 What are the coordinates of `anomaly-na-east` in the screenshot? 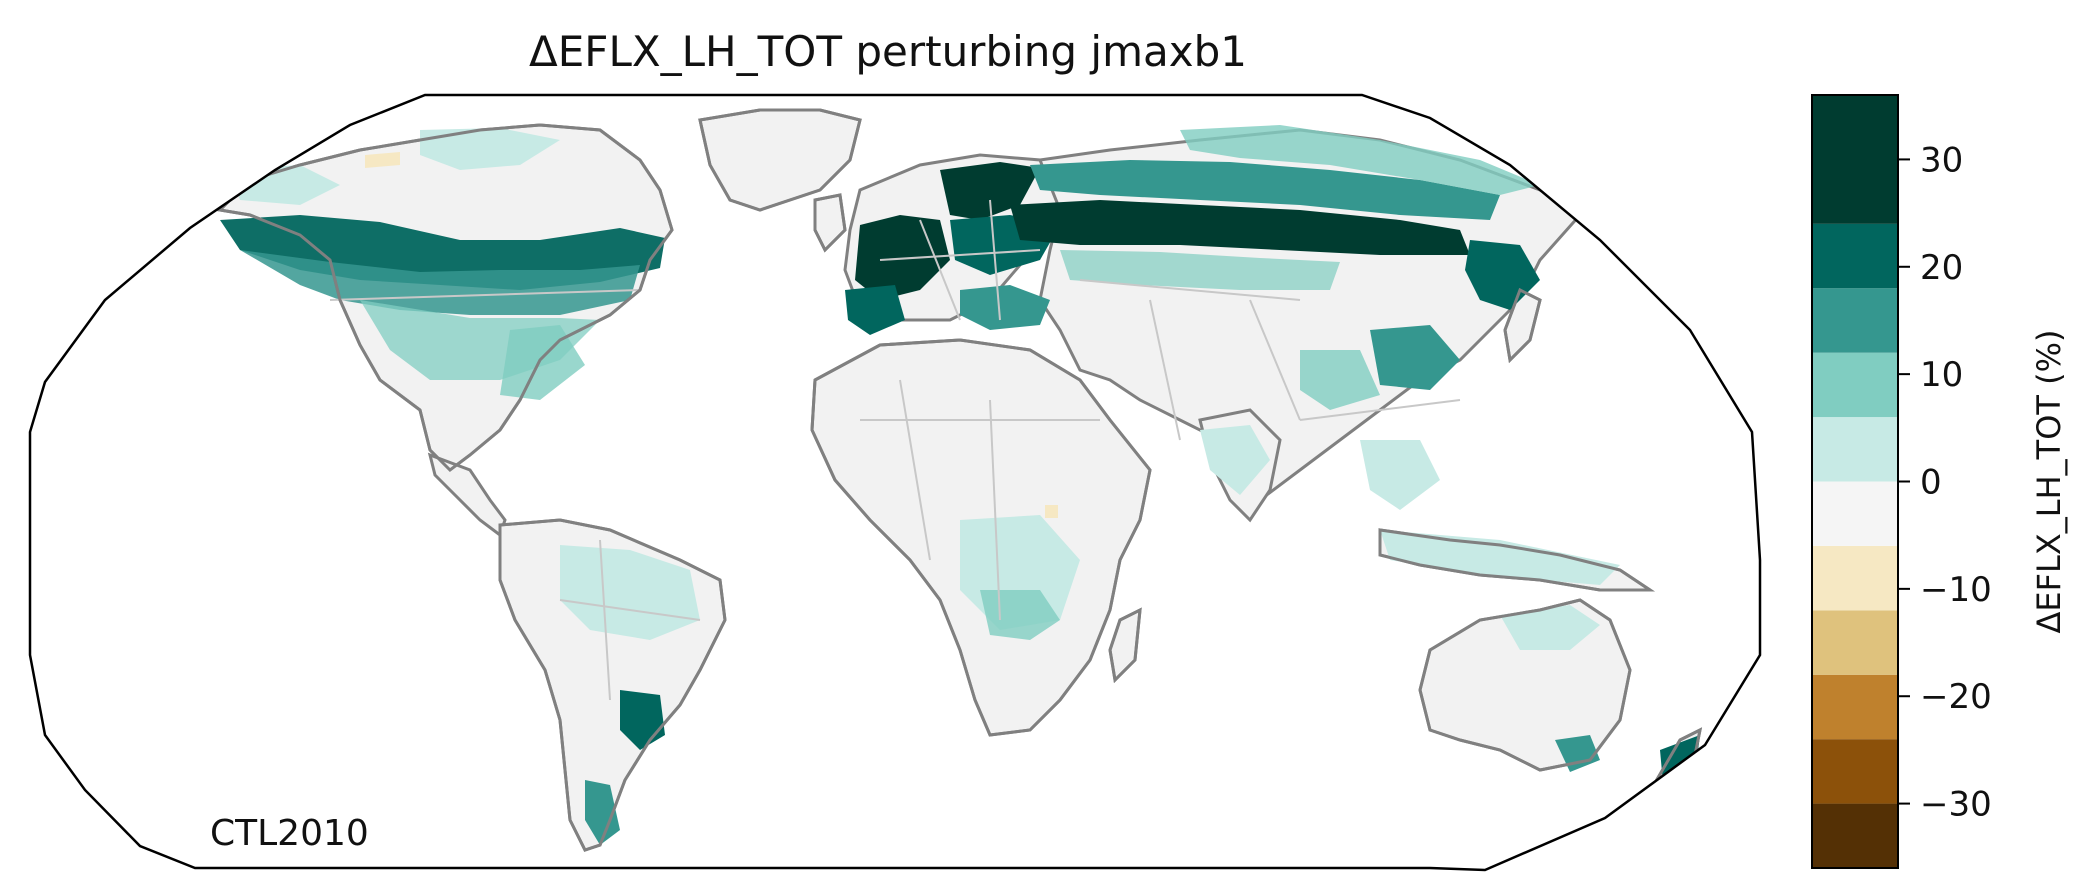 It's located at (542, 362).